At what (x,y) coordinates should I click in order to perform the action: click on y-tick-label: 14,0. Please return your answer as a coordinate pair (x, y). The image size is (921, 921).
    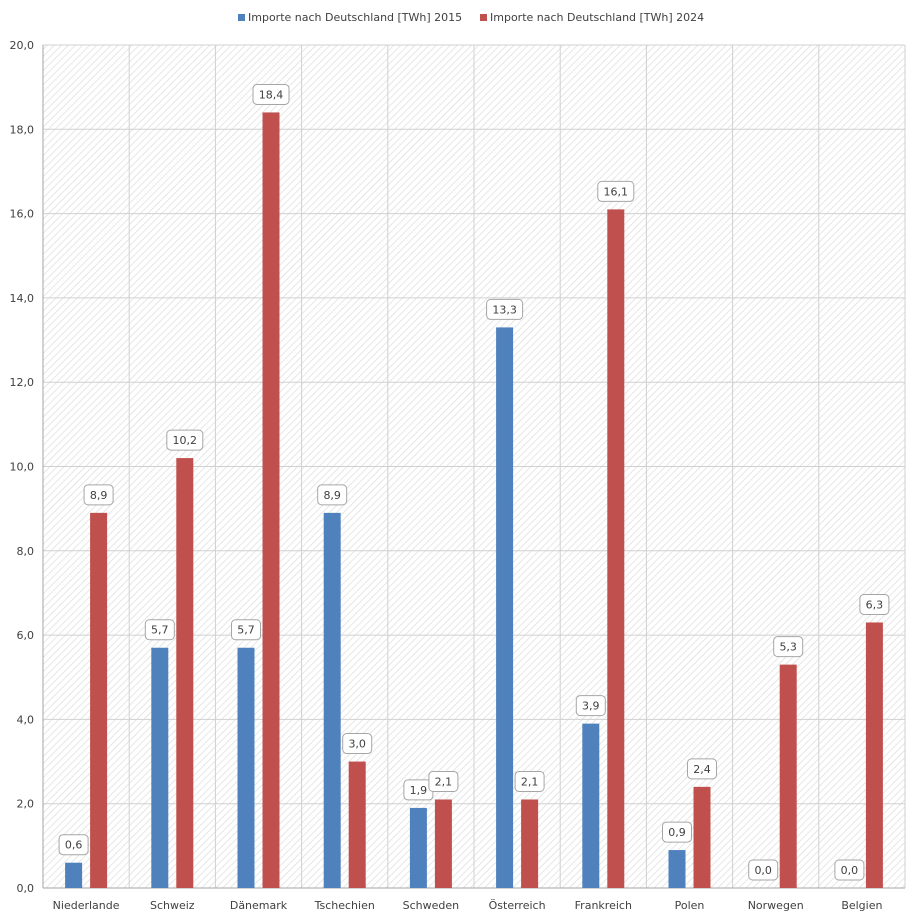
    Looking at the image, I should click on (22, 298).